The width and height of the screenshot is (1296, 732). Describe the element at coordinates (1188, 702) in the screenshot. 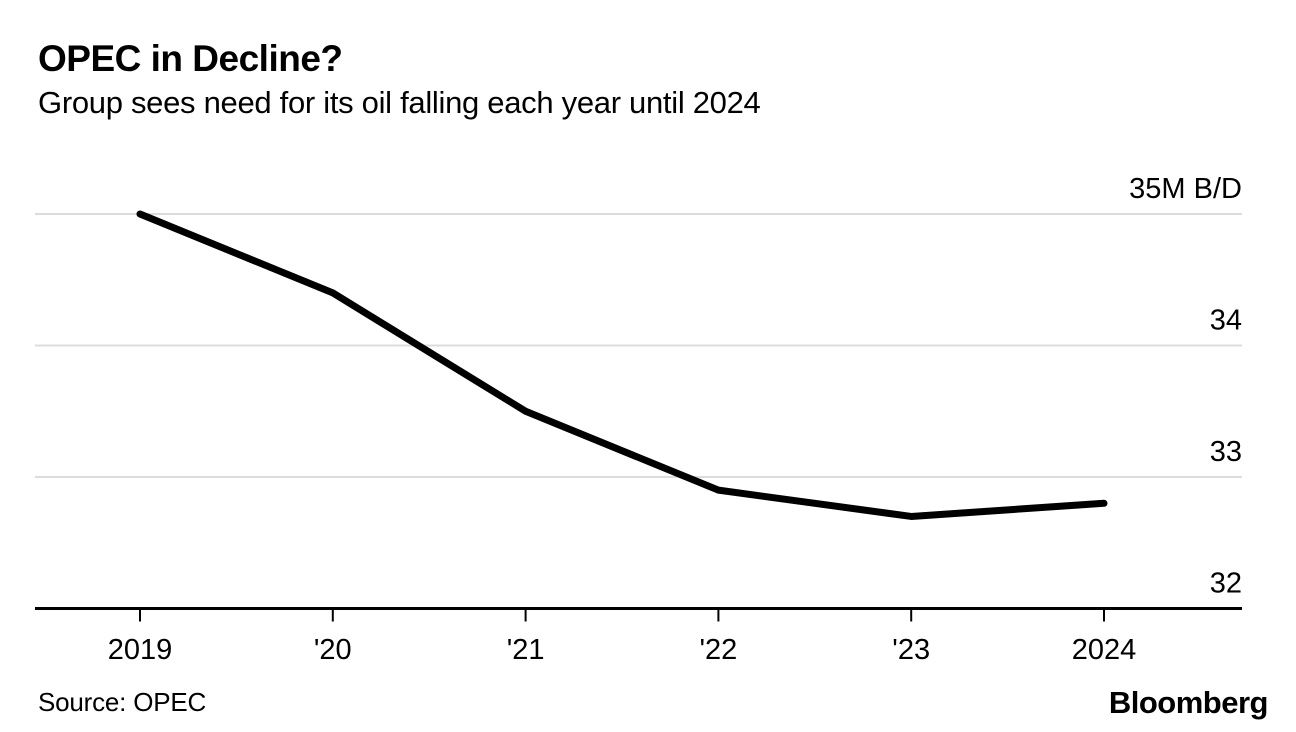

I see `bloomberg-logo: Bloomberg` at that location.